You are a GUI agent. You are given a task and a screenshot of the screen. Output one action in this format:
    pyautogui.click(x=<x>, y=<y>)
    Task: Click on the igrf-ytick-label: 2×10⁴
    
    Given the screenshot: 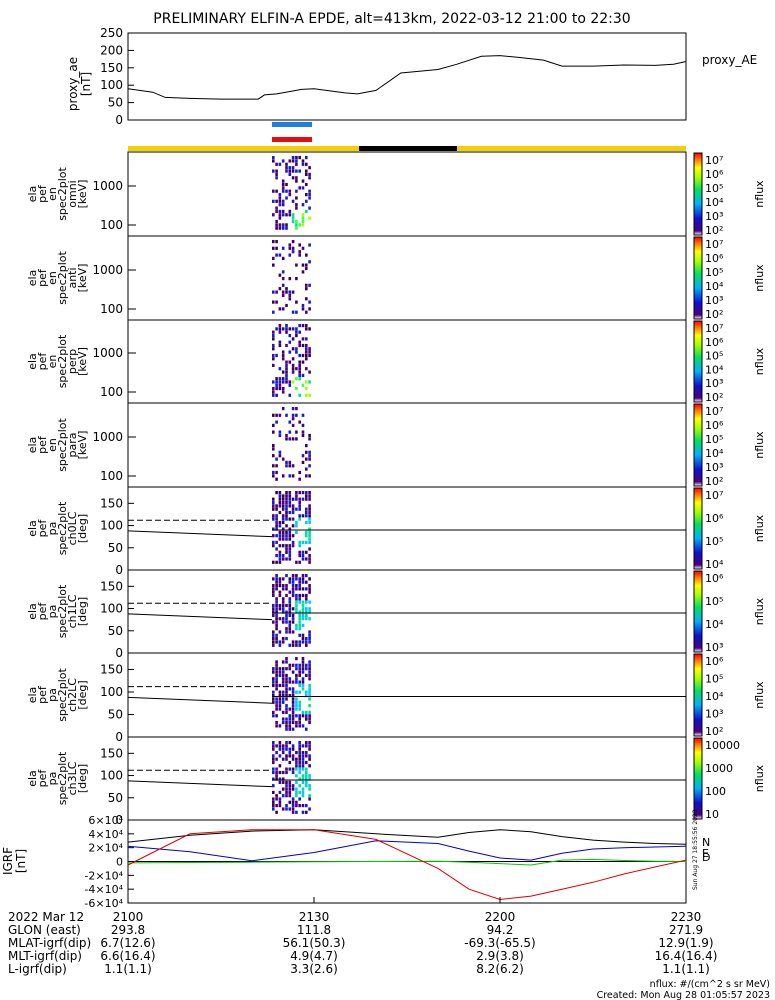 What is the action you would take?
    pyautogui.click(x=105, y=848)
    